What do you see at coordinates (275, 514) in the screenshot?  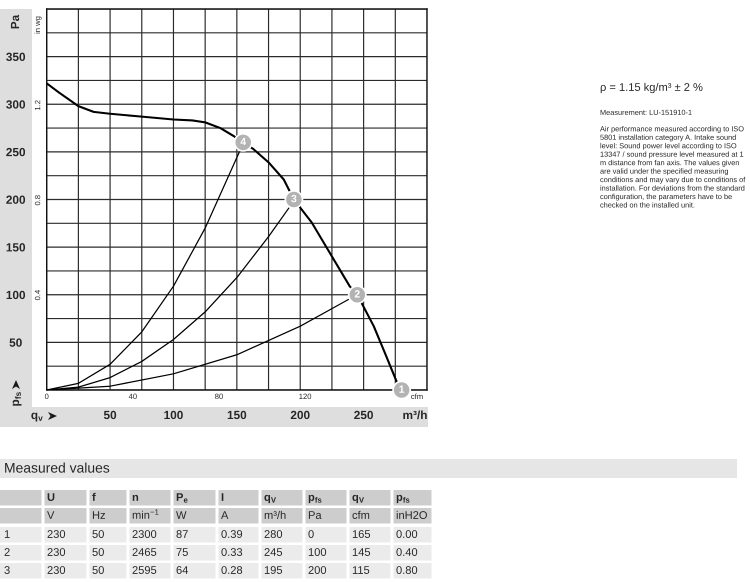 I see `text: m³/h` at bounding box center [275, 514].